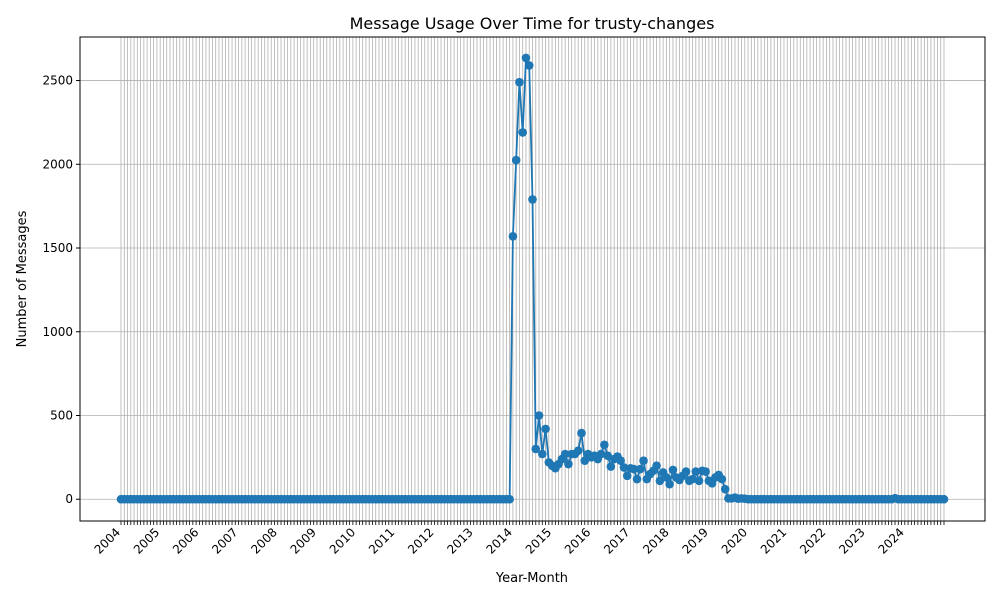 This screenshot has height=604, width=1000. Describe the element at coordinates (420, 540) in the screenshot. I see `x-tick-label: 2012` at that location.